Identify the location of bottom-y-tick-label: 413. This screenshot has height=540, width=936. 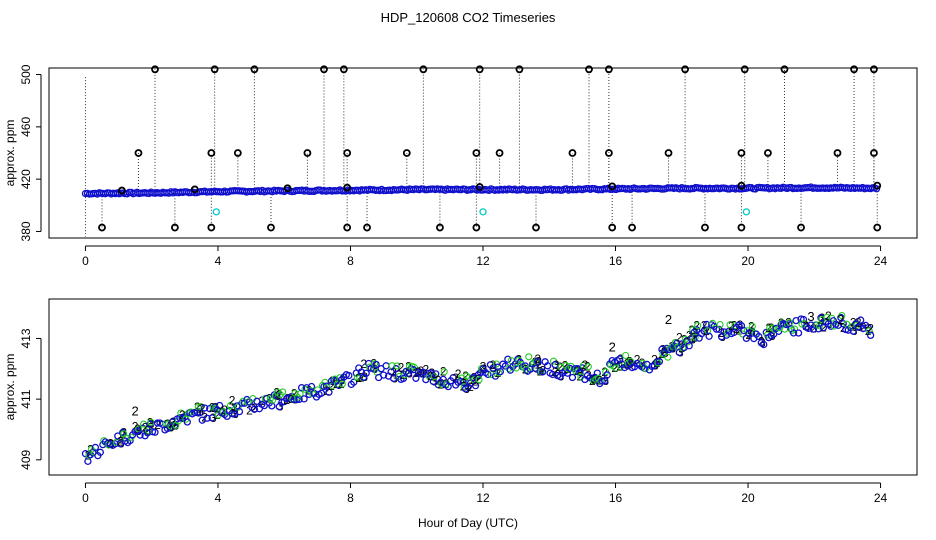
(26, 338).